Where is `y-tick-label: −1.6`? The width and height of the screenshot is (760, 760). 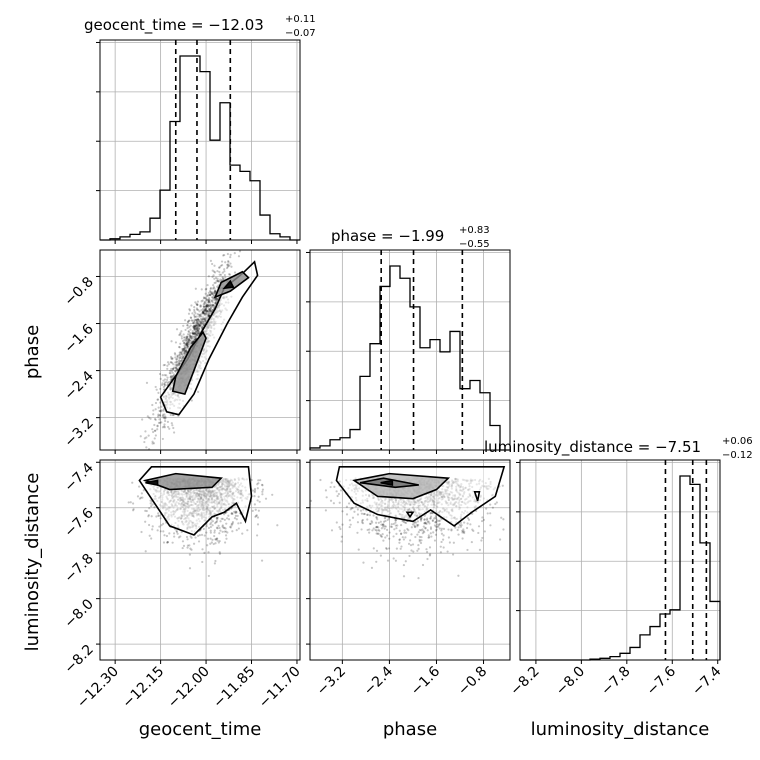
y-tick-label: −1.6 is located at coordinates (78, 338).